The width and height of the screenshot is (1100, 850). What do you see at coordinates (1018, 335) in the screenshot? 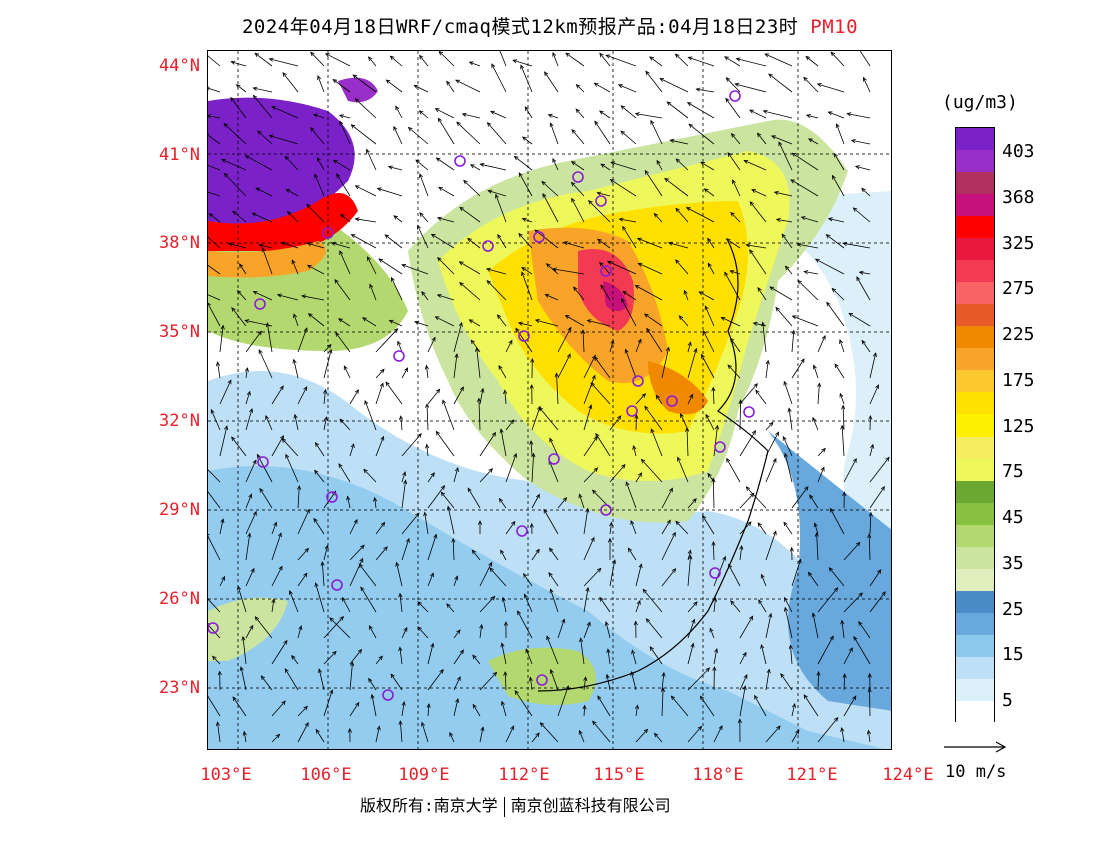
I see `legend-label: 225` at bounding box center [1018, 335].